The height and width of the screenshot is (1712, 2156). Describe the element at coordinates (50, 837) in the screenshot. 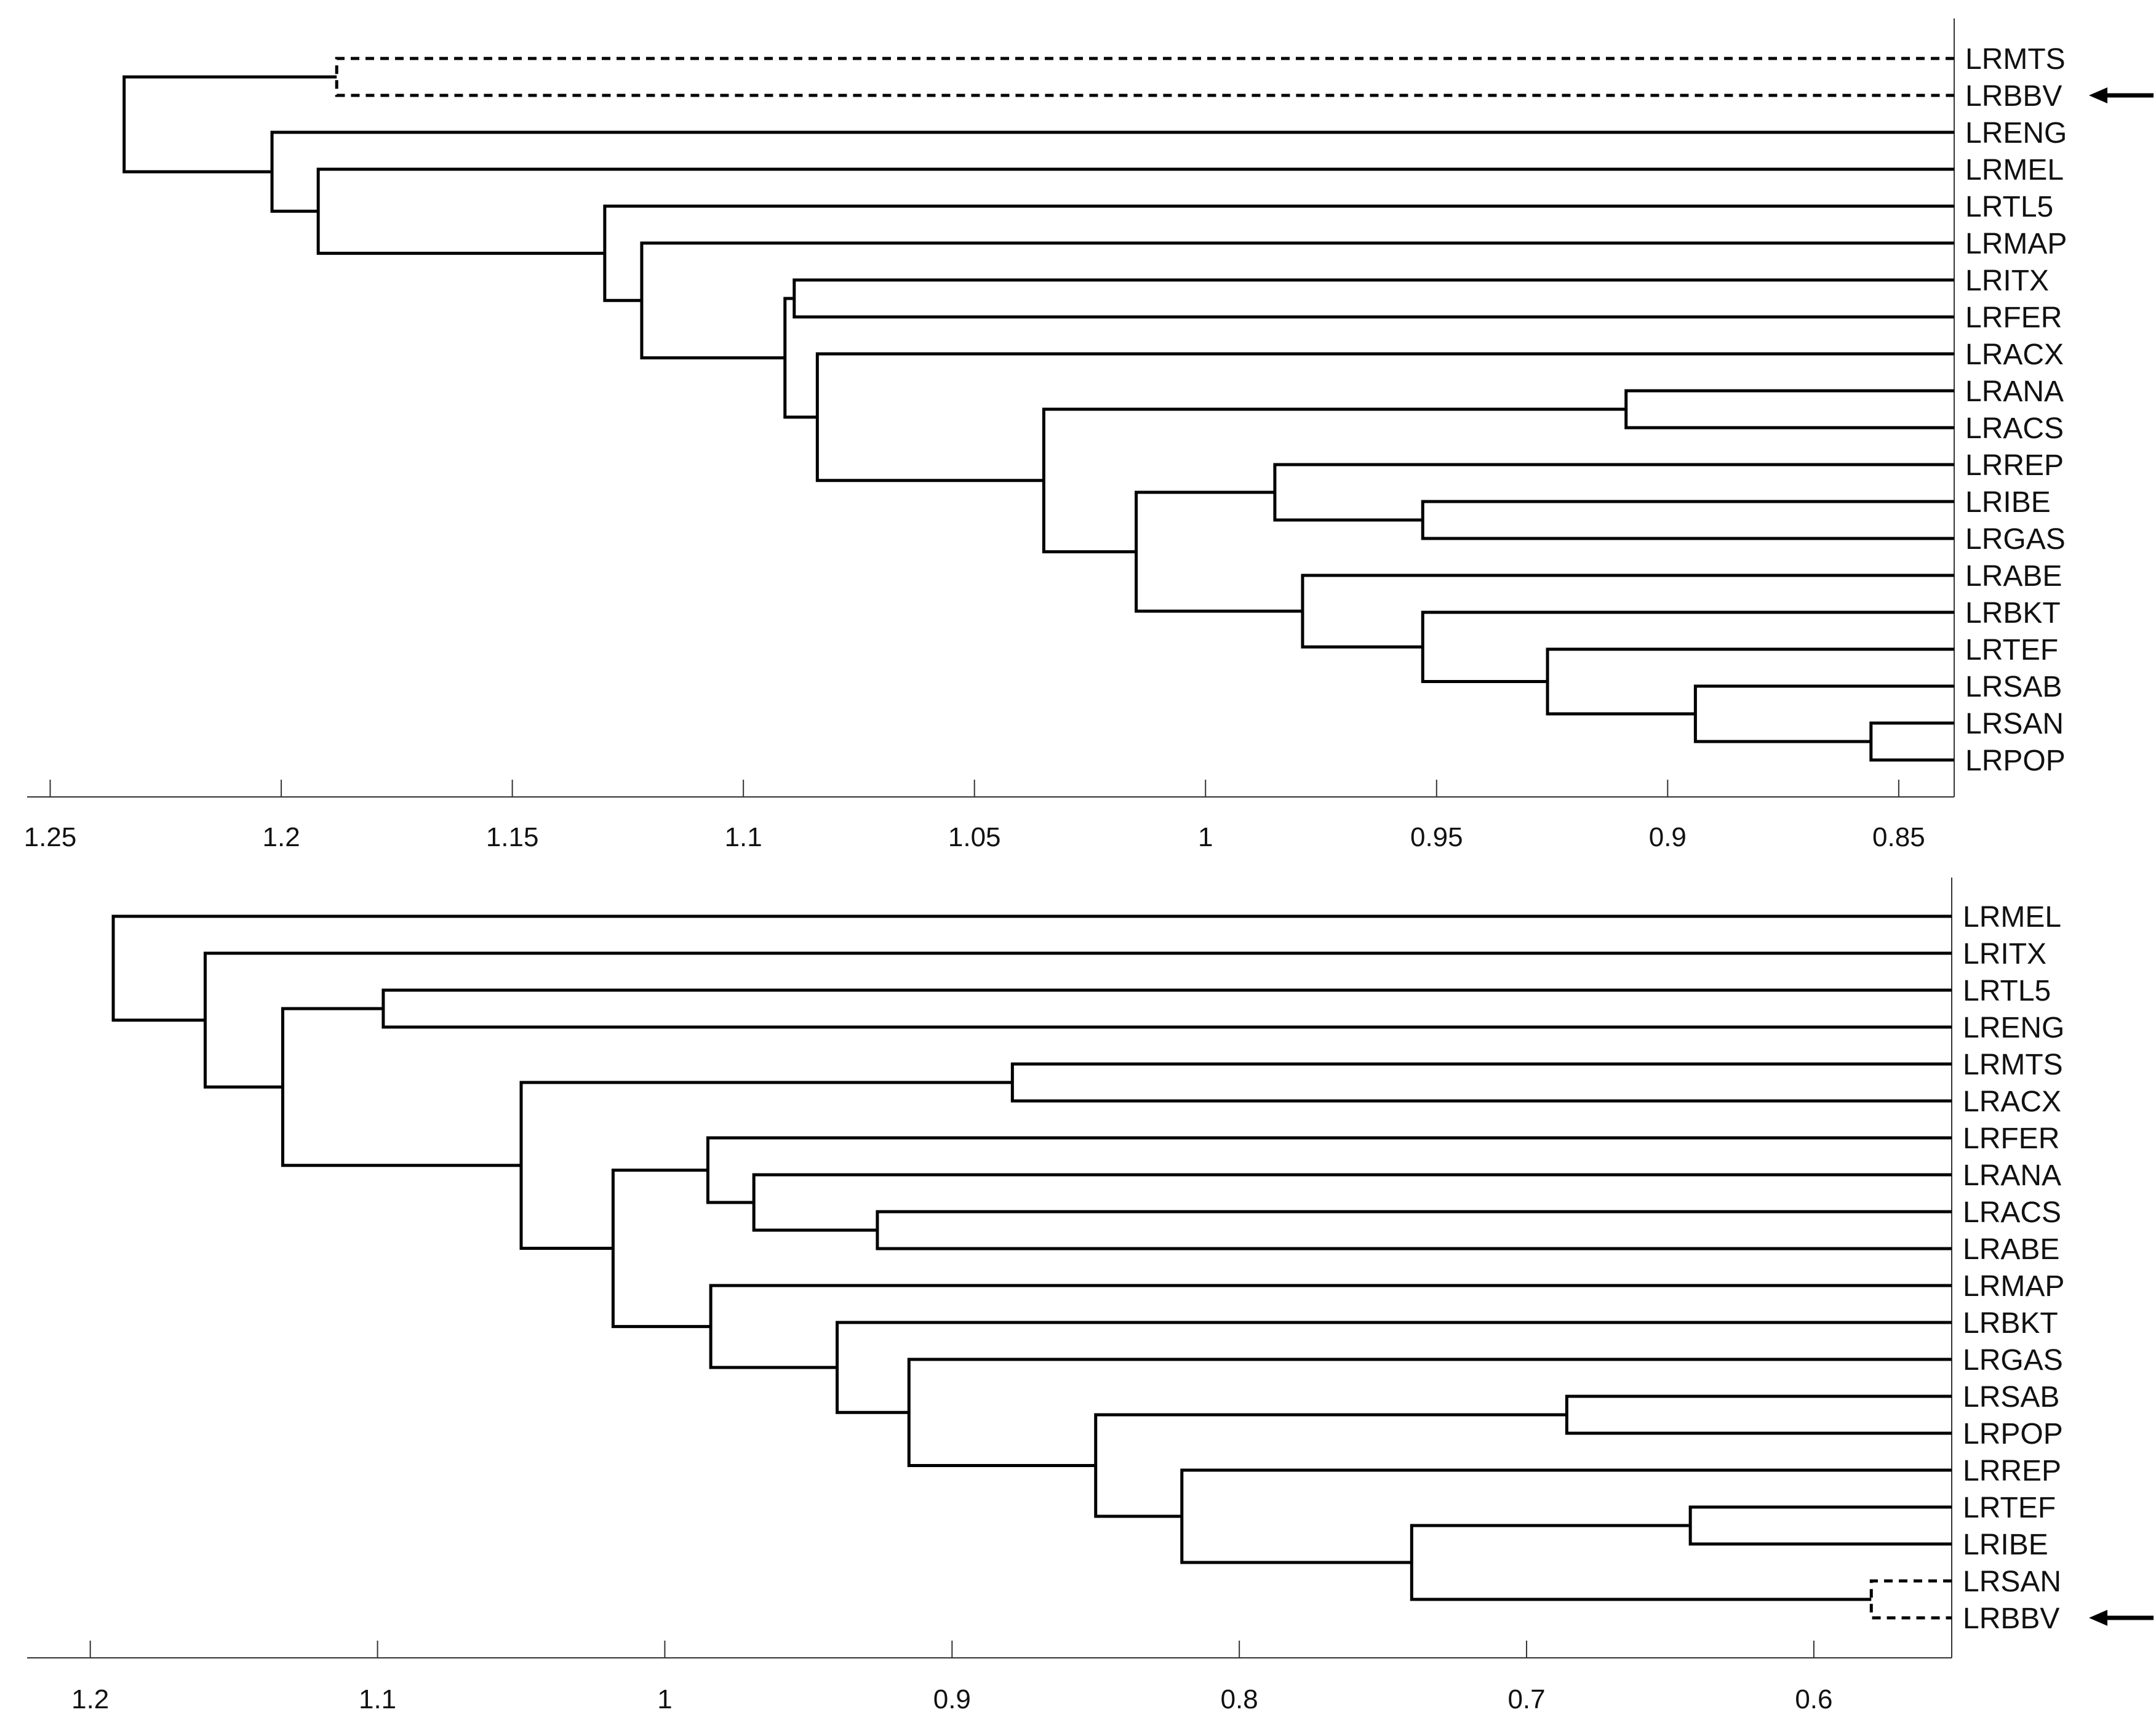

I see `x-tick-label: 1.25` at that location.